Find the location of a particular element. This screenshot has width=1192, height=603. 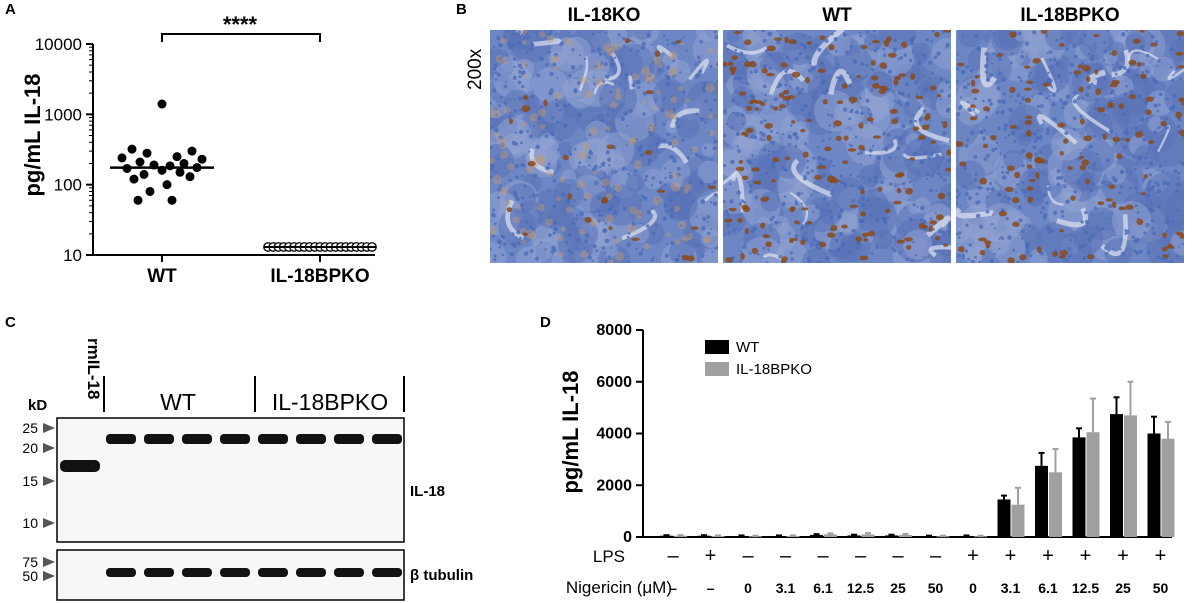

data-point is located at coordinates (140, 162).